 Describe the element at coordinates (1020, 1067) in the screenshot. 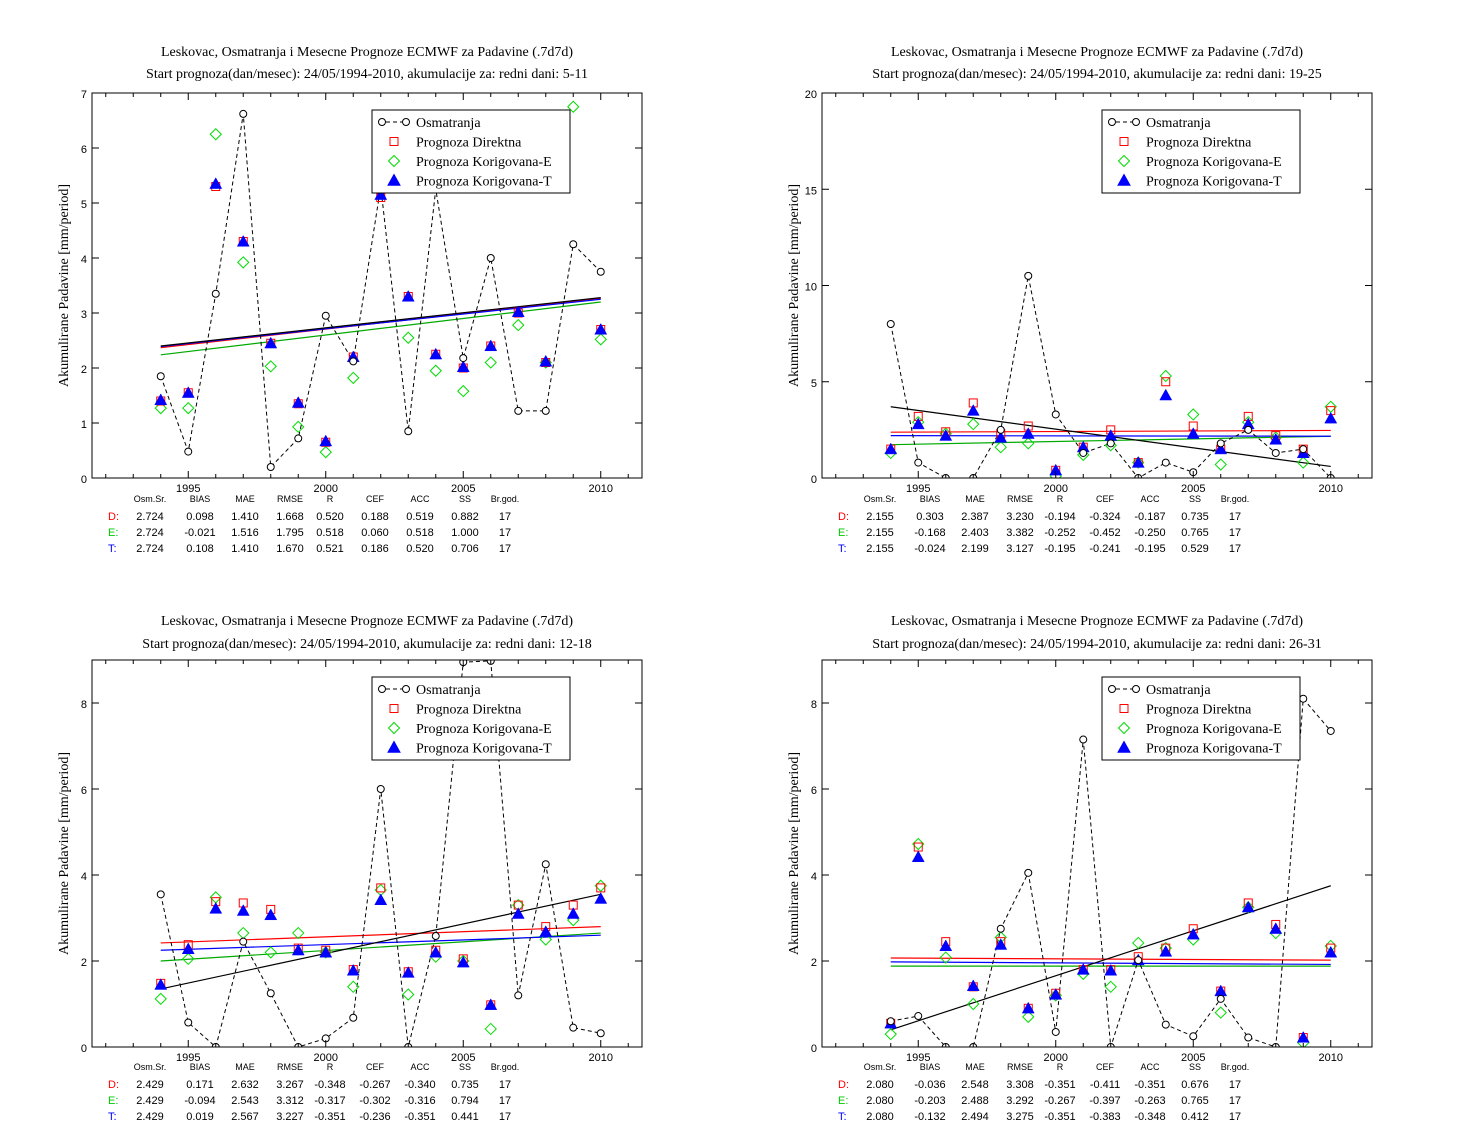

I see `stats-header-rmse: RMSE` at that location.